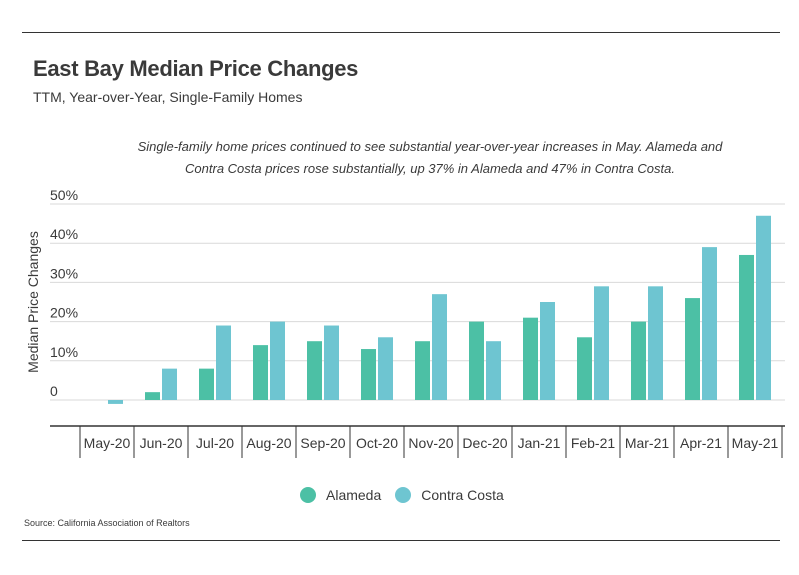  What do you see at coordinates (593, 443) in the screenshot?
I see `x-tick-label: Feb-21` at bounding box center [593, 443].